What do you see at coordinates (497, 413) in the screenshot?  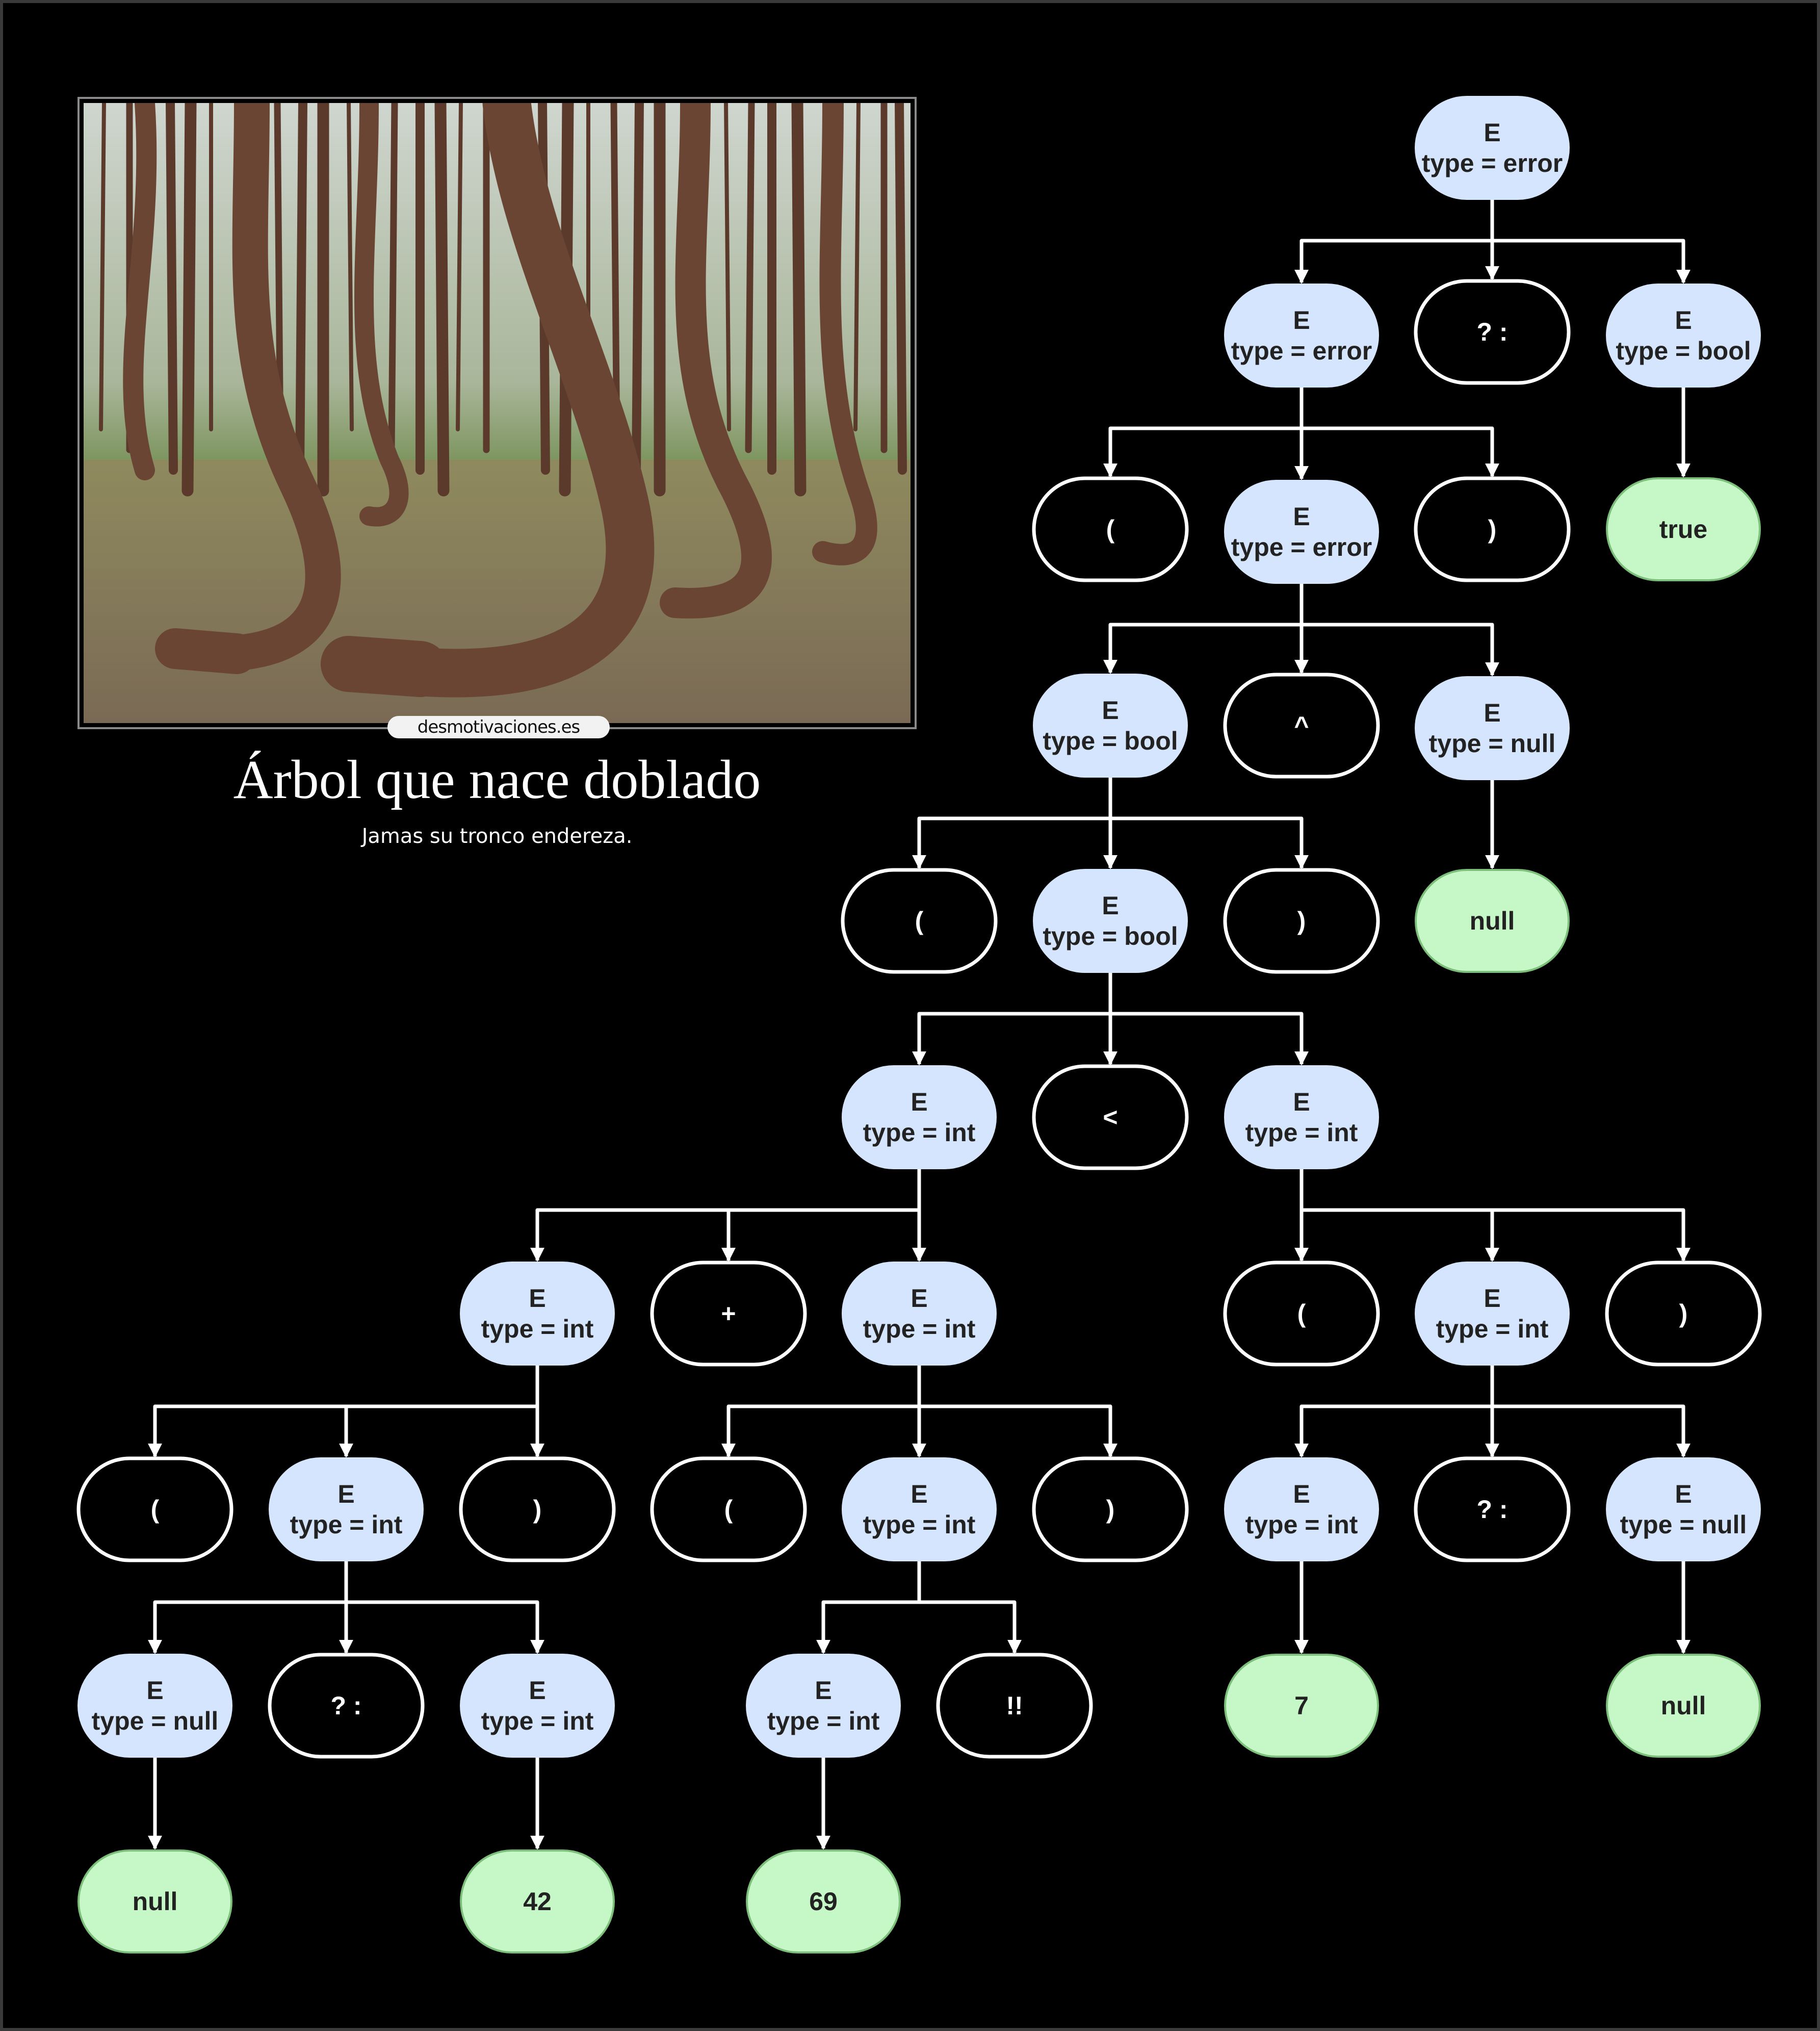 I see `crooked-forest-photo` at bounding box center [497, 413].